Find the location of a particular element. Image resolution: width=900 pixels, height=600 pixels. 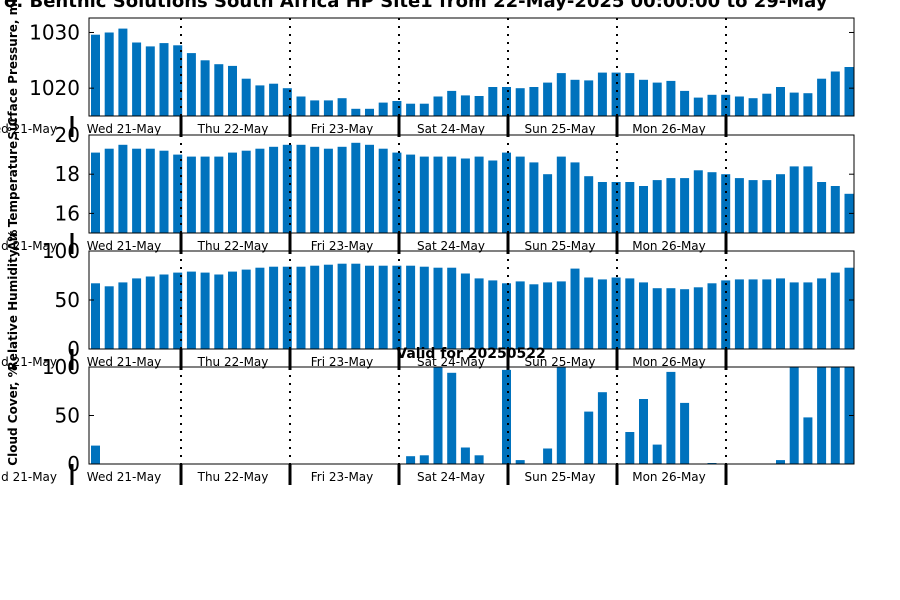

y-tick-label: 50 is located at coordinates (67, 300).